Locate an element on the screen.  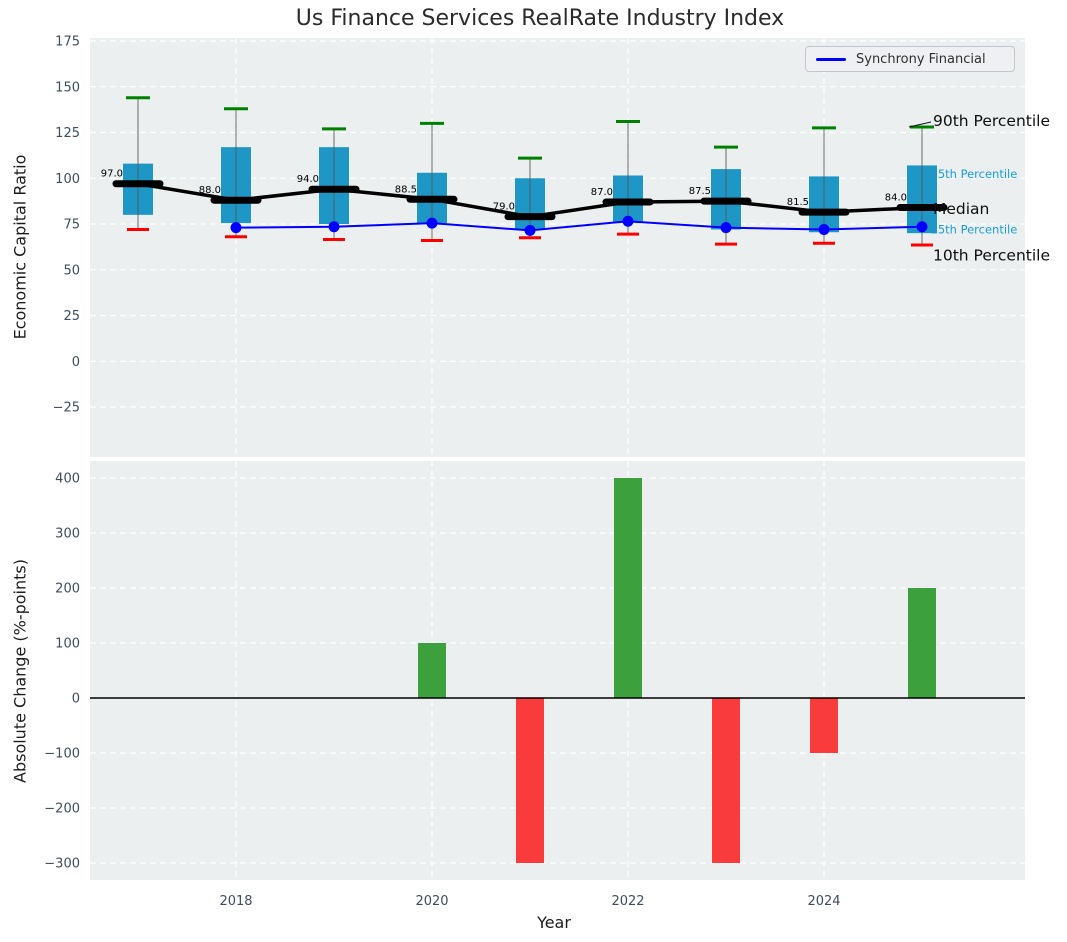
top-ytick-label: 175 is located at coordinates (67, 42).